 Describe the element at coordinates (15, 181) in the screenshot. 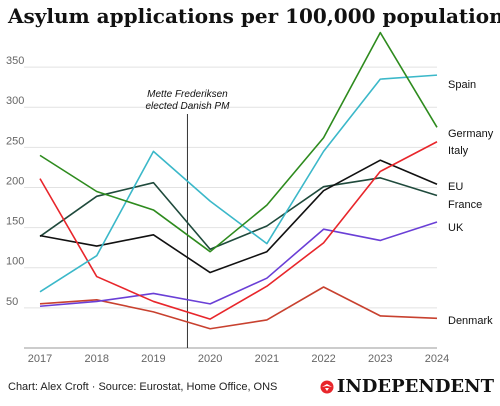

I see `y-tick-label: 200` at that location.